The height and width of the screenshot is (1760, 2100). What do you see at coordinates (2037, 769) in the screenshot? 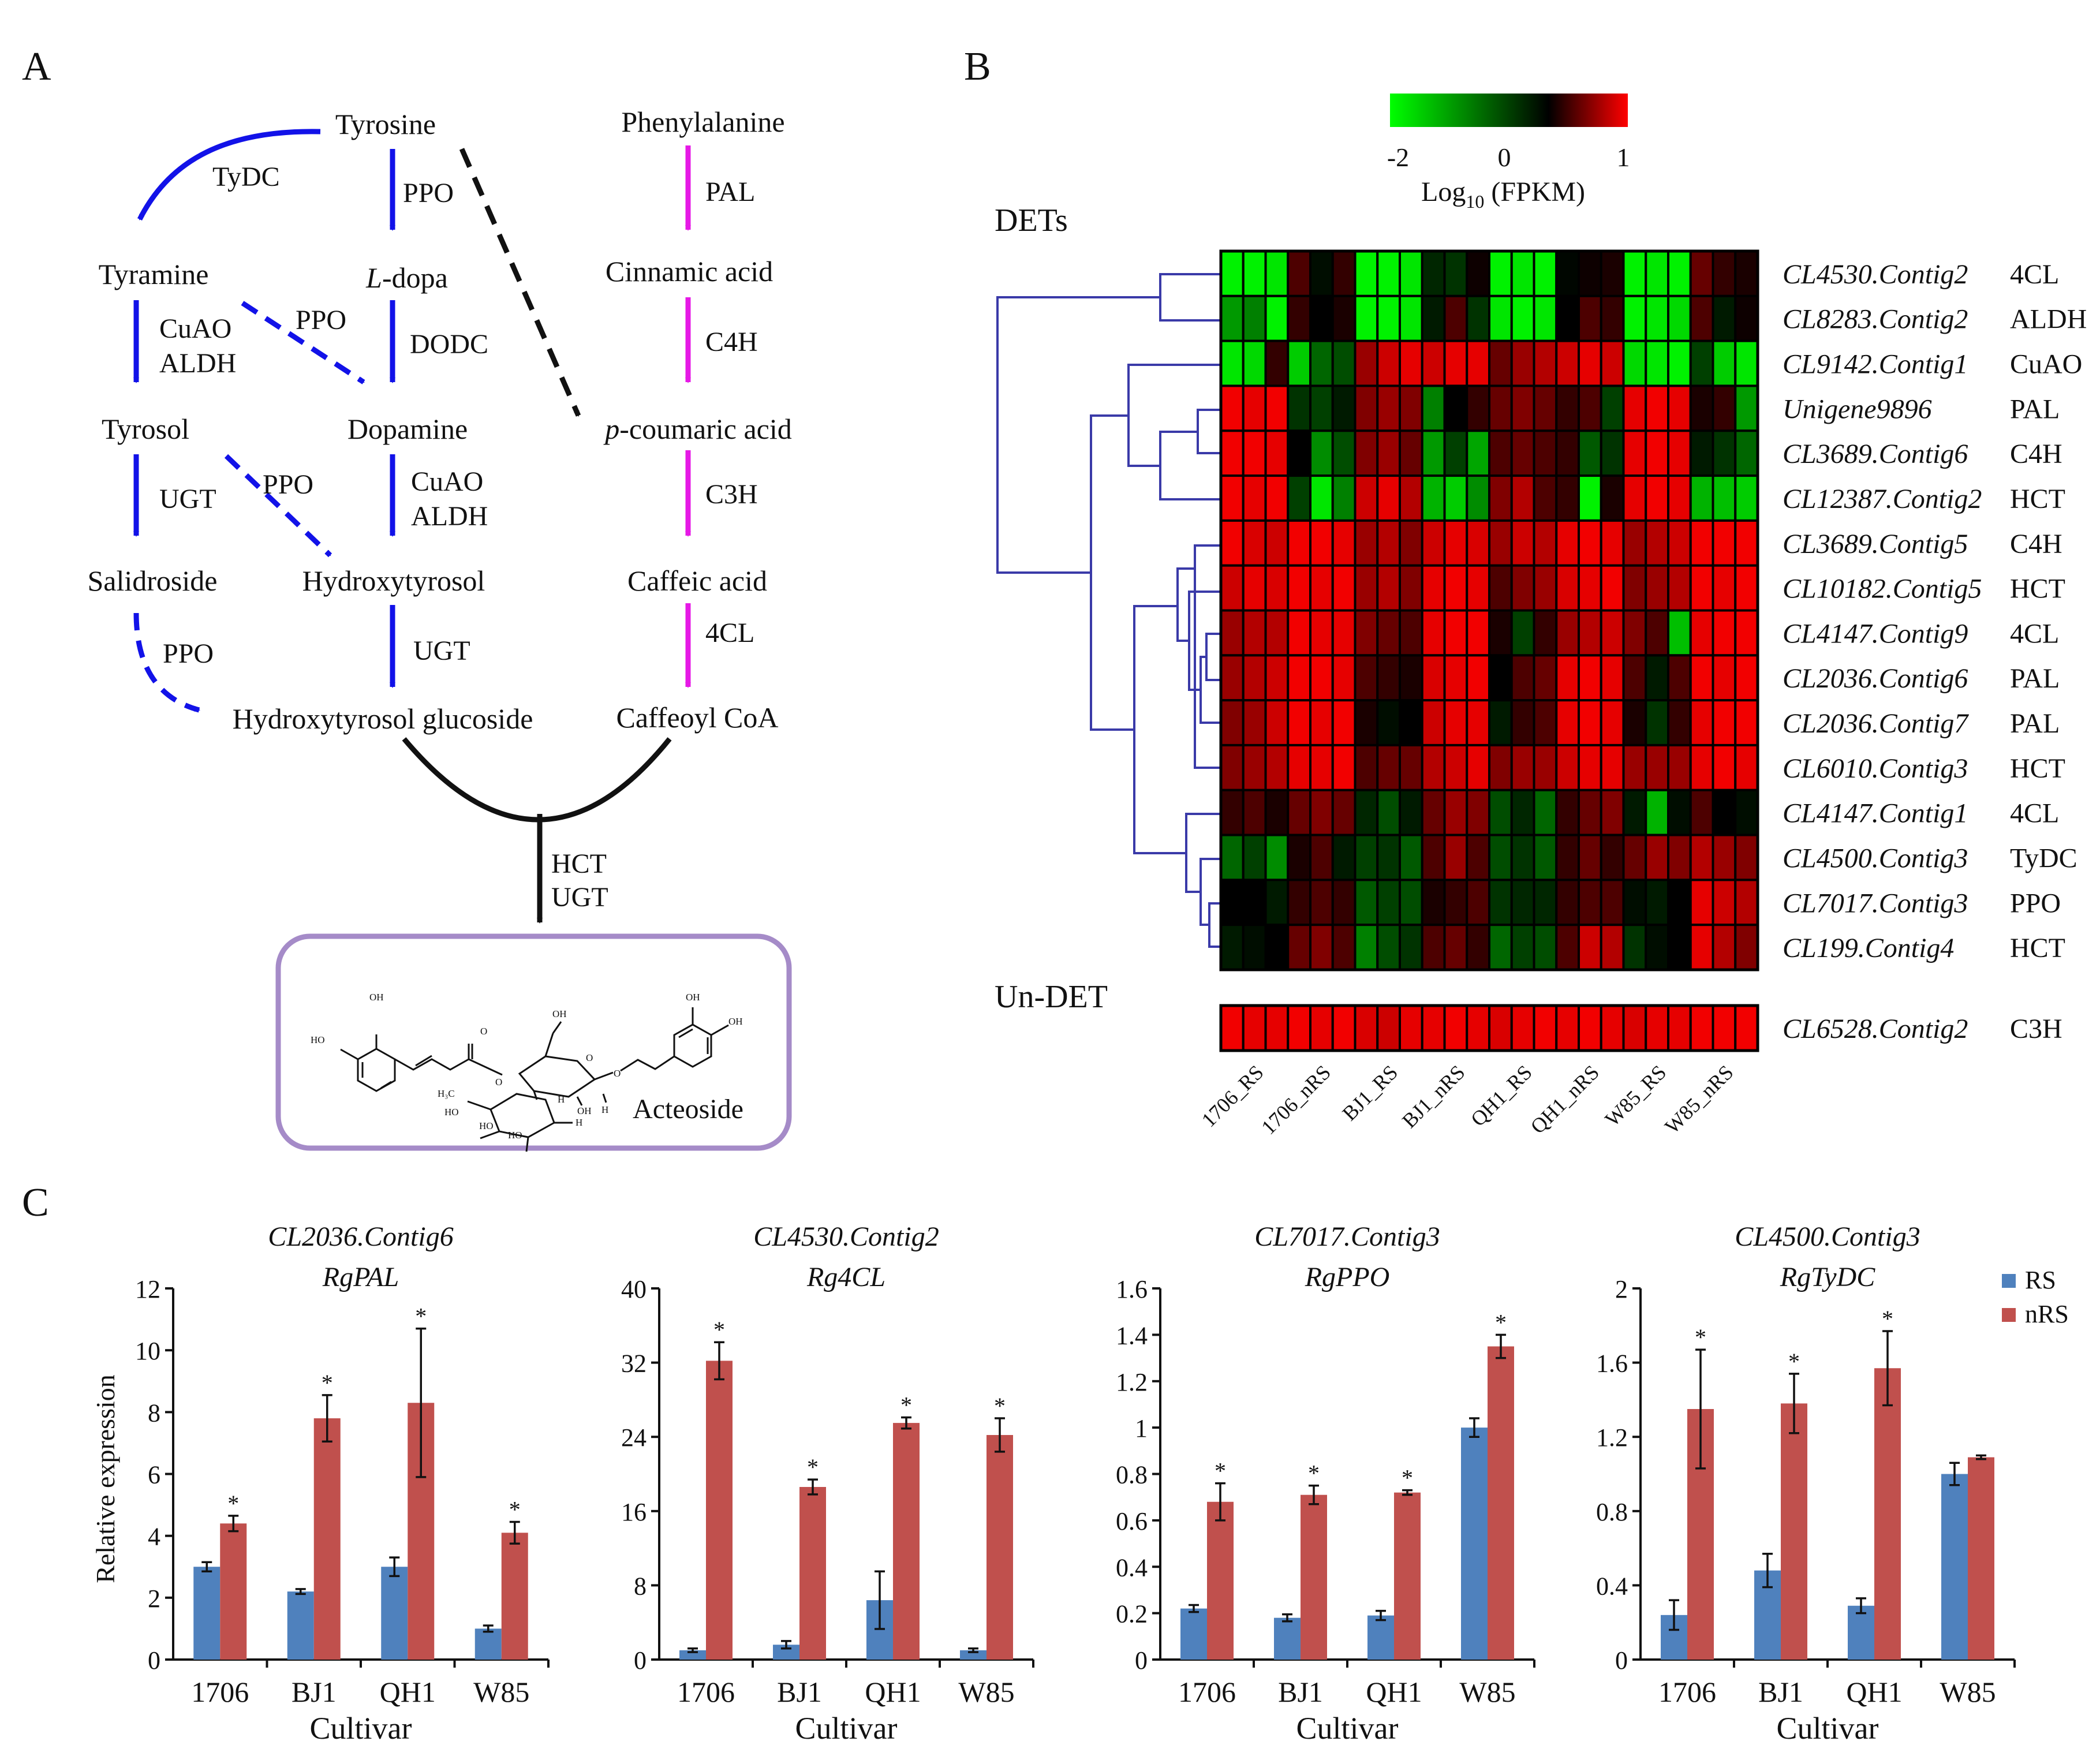
I see `heatmap-row-12-enzyme-label: HCT` at bounding box center [2037, 769].